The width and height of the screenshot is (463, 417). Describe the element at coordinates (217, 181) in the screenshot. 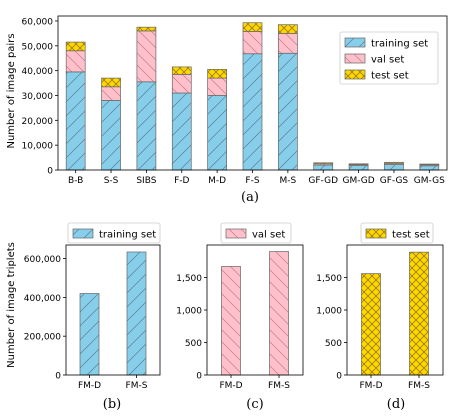

I see `x-tick-label: M-D` at that location.